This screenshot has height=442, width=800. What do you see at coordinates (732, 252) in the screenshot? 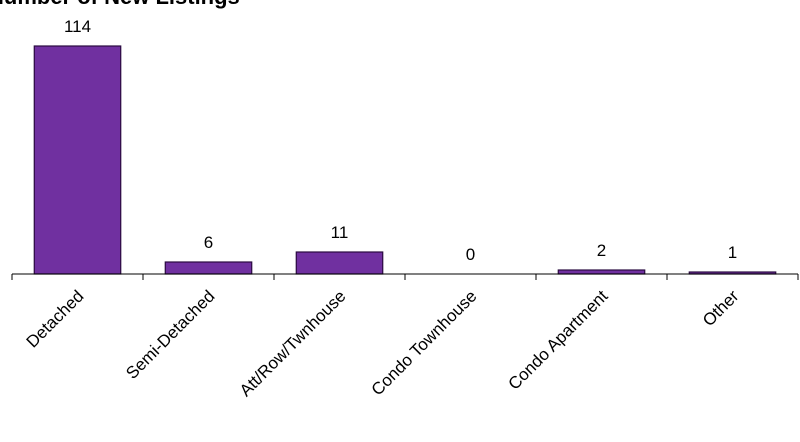
I see `data-label: 1` at bounding box center [732, 252].